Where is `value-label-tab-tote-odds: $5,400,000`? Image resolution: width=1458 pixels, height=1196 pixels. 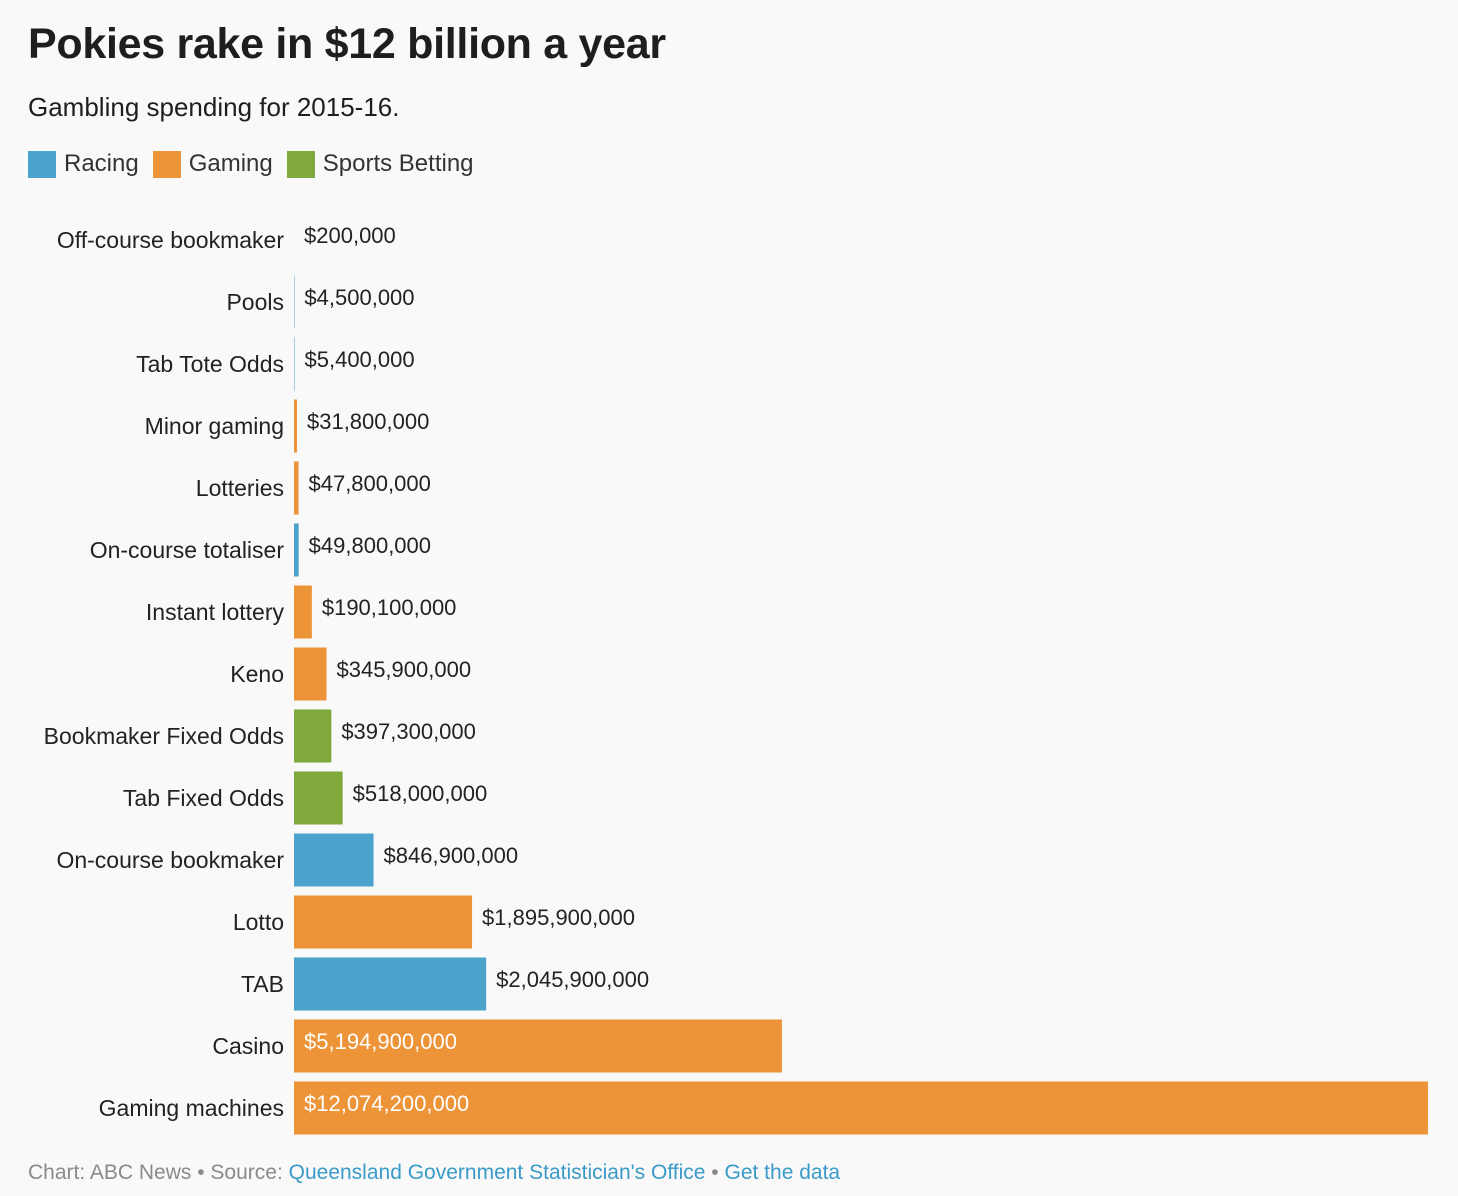 value-label-tab-tote-odds: $5,400,000 is located at coordinates (360, 359).